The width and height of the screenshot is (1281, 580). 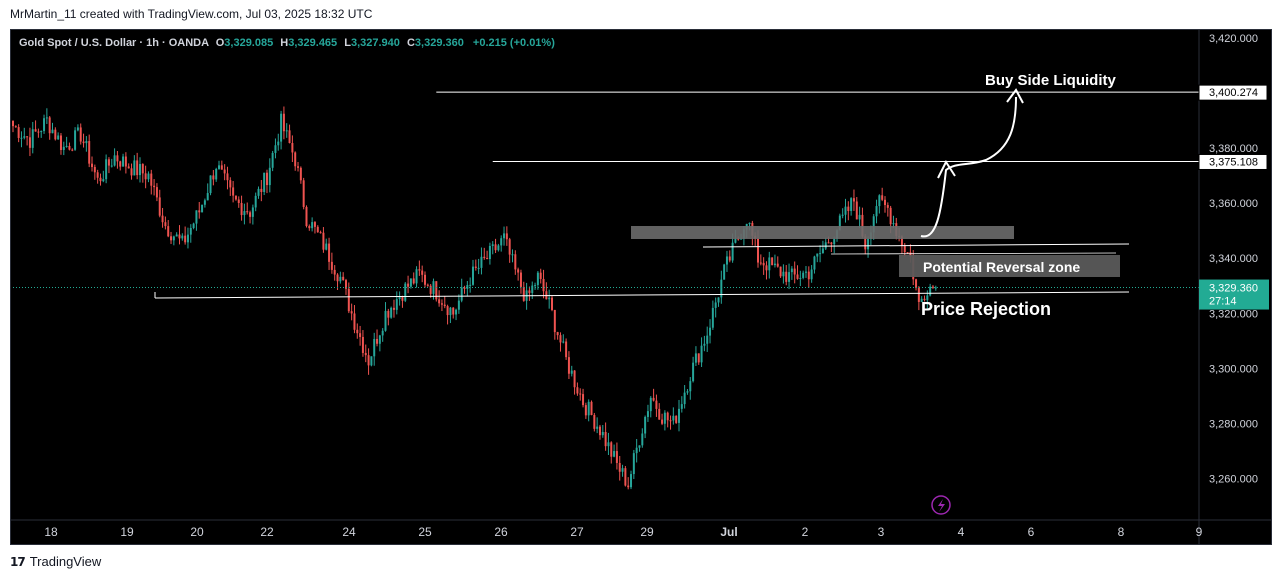 I want to click on zone-upper-line, so click(x=916, y=245).